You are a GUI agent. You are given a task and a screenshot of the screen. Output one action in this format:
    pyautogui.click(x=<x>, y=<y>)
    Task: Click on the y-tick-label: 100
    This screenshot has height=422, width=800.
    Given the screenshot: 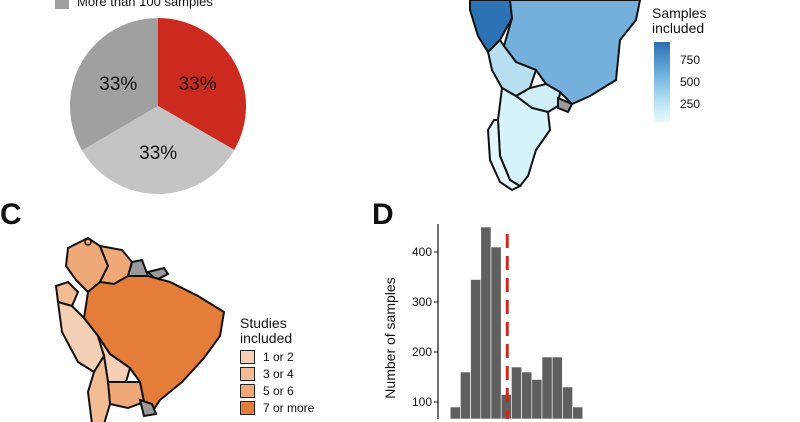 What is the action you would take?
    pyautogui.click(x=422, y=402)
    